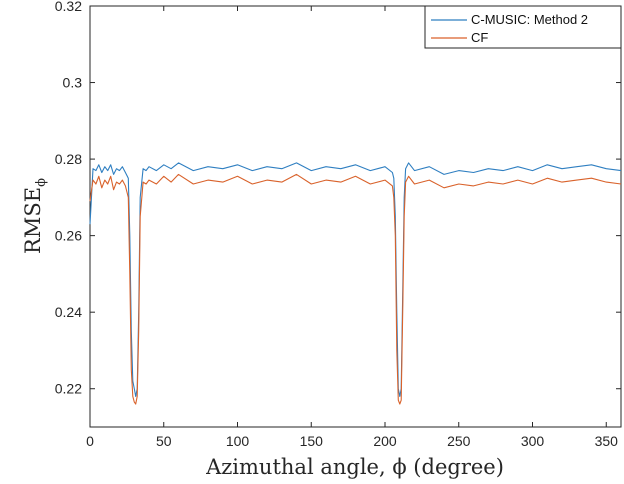  What do you see at coordinates (68, 236) in the screenshot?
I see `y-tick-label-2: 0.26` at bounding box center [68, 236].